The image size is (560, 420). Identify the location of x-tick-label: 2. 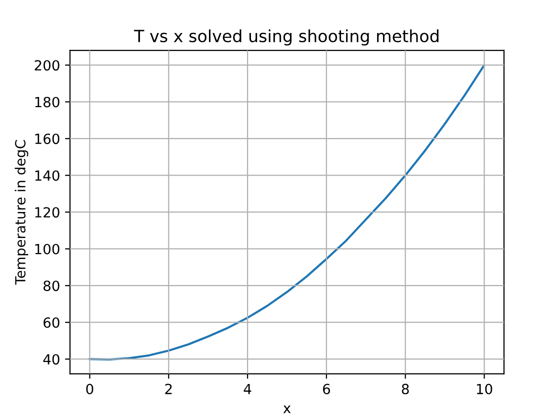
(168, 389).